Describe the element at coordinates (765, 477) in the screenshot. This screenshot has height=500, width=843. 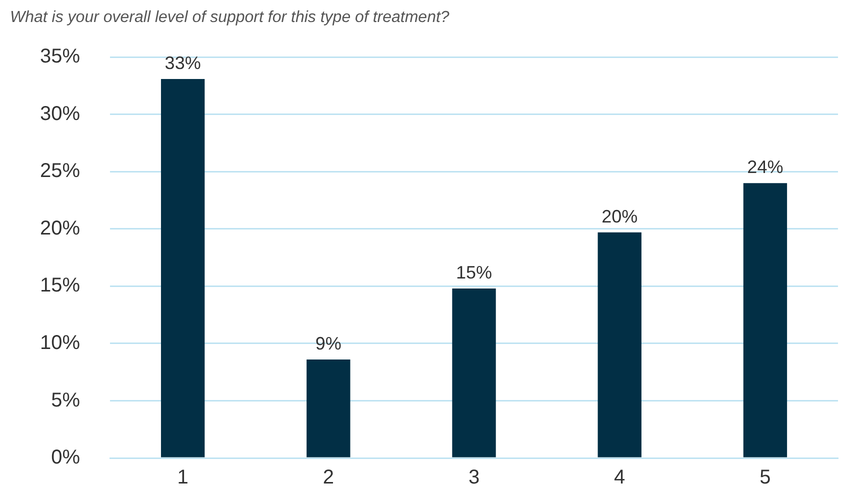
I see `x-tick-label: 5` at that location.